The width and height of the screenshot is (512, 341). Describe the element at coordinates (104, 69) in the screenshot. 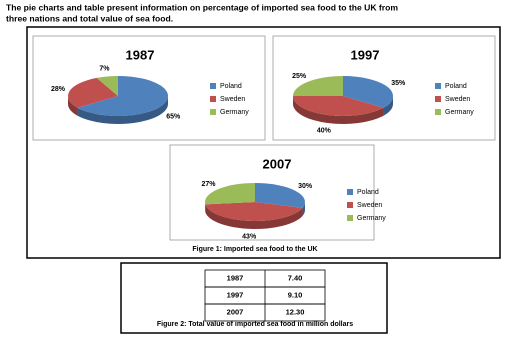

I see `data-label: 7%` at that location.